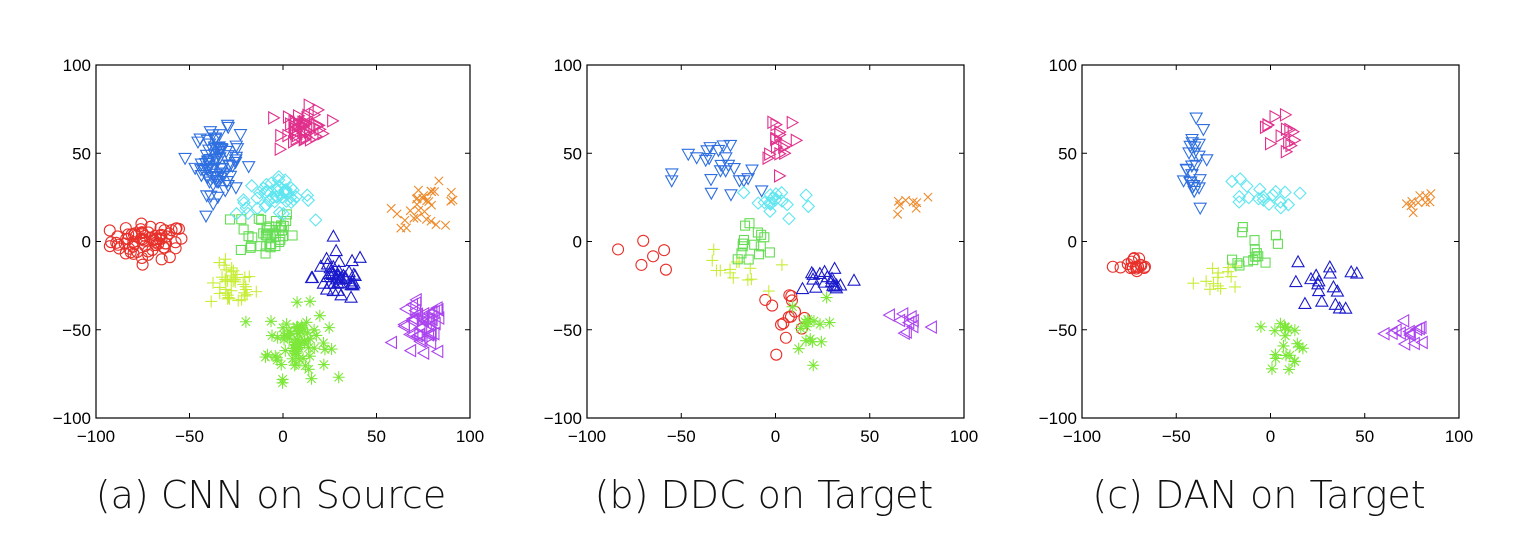  What do you see at coordinates (1459, 436) in the screenshot?
I see `x-tick-label: 100` at bounding box center [1459, 436].